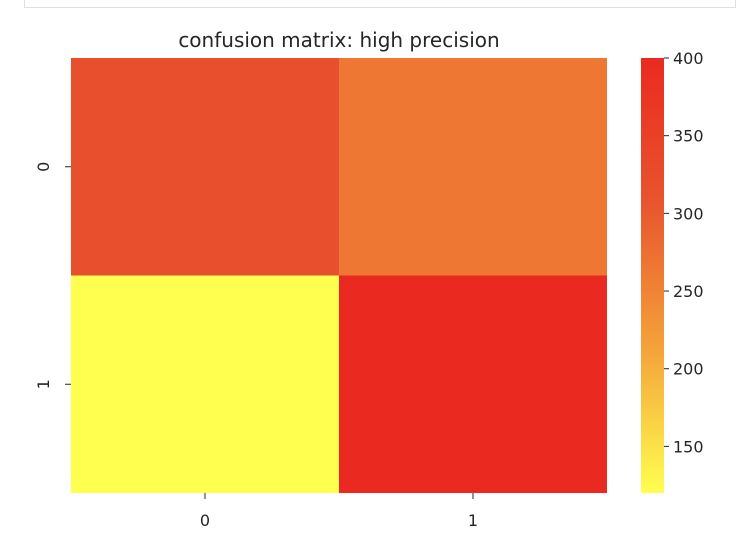 This screenshot has height=538, width=744. What do you see at coordinates (338, 40) in the screenshot?
I see `chart-title: confusion matrix: high precision` at bounding box center [338, 40].